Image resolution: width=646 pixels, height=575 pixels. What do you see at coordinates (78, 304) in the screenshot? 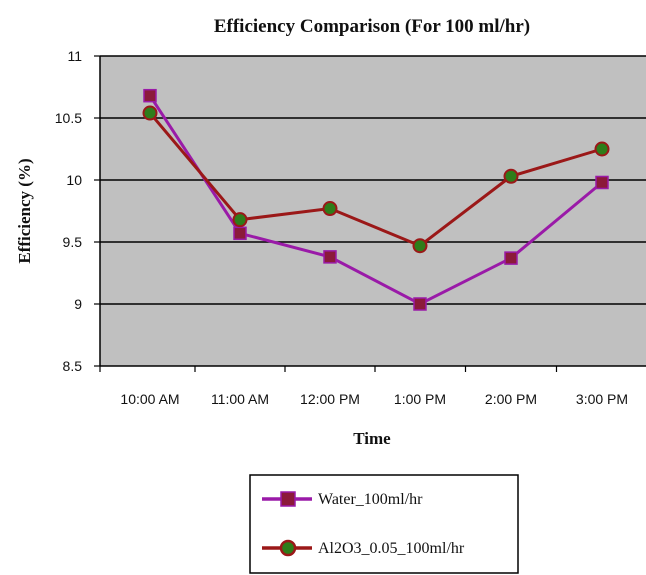
I see `y-tick-label: 9` at bounding box center [78, 304].